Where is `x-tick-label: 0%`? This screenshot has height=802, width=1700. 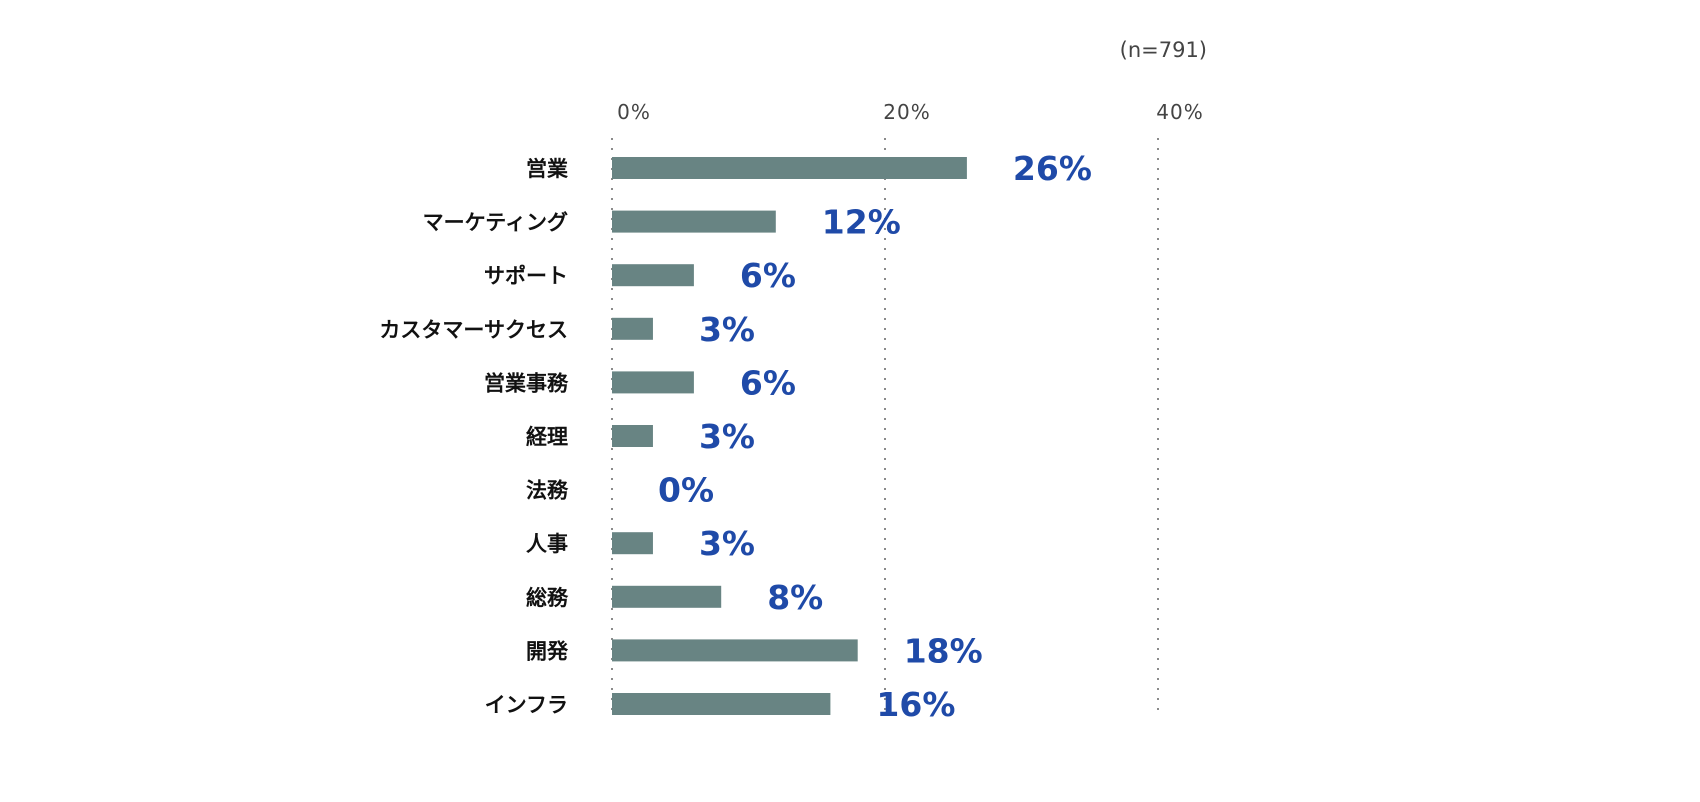
x-tick-label: 0% is located at coordinates (634, 112).